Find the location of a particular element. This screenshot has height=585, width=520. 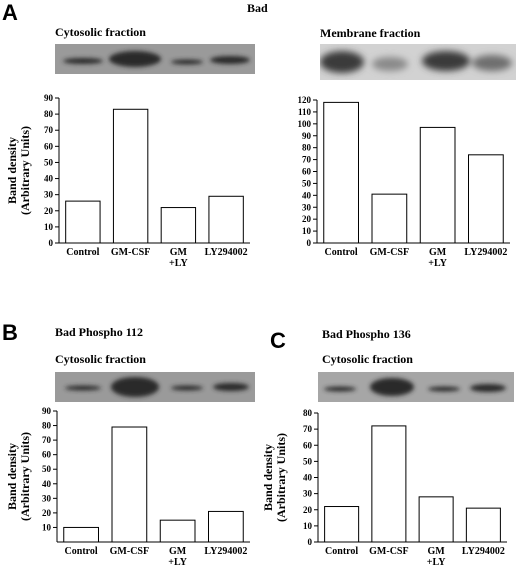

panel-c-letter: C is located at coordinates (278, 340).